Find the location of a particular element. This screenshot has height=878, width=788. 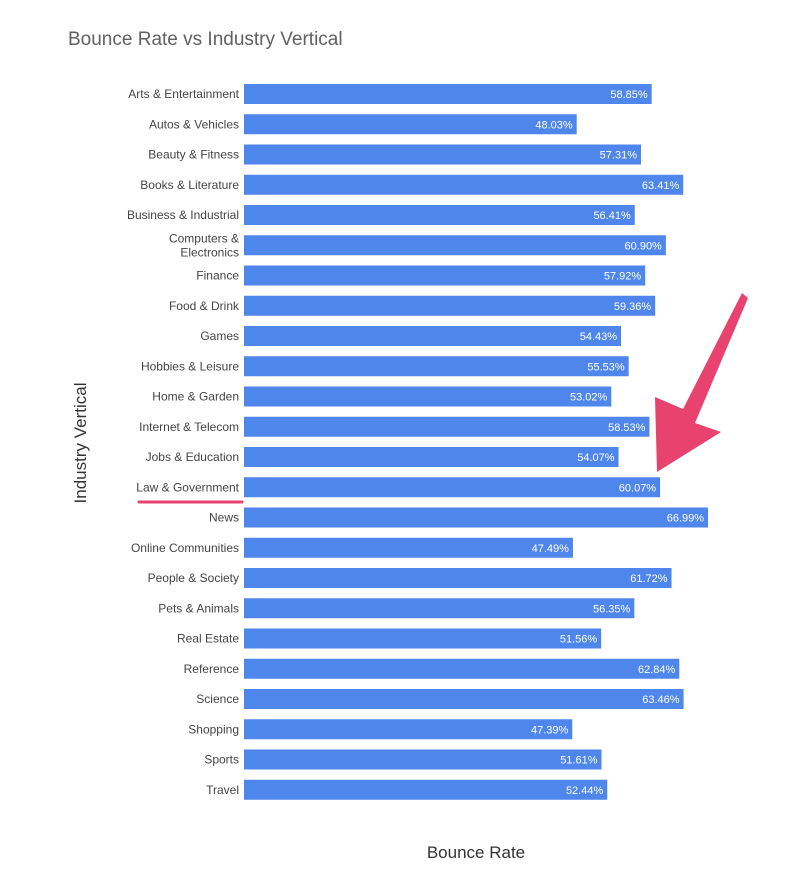

value-label-internet-and-telecom: 58.53% is located at coordinates (627, 428).